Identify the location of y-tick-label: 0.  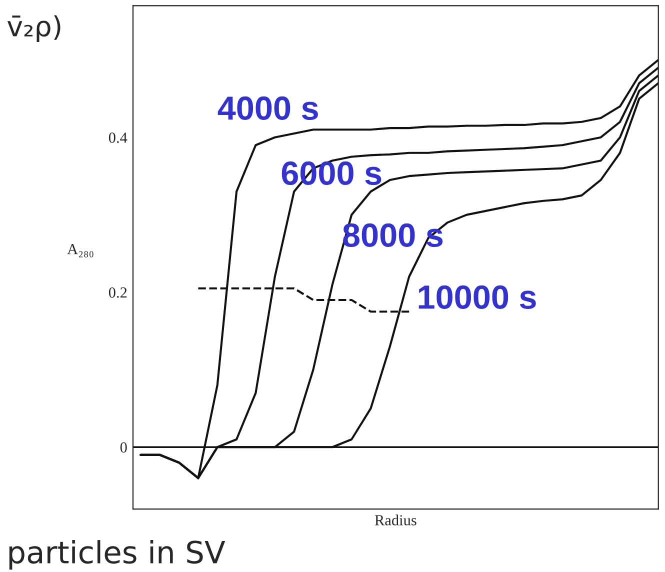
(123, 447).